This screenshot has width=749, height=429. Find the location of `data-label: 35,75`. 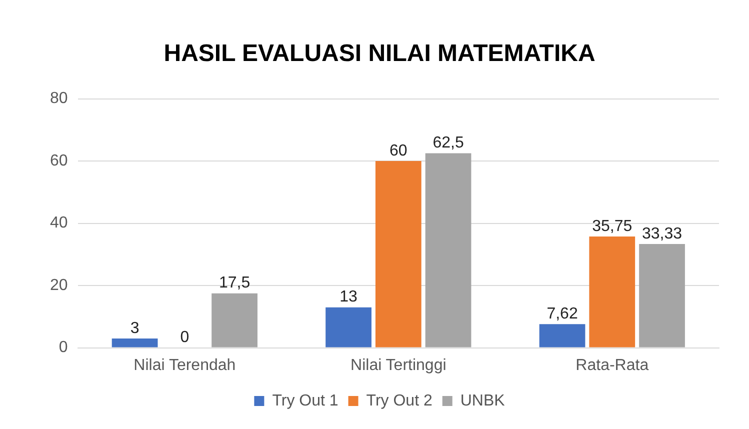

data-label: 35,75 is located at coordinates (612, 226).